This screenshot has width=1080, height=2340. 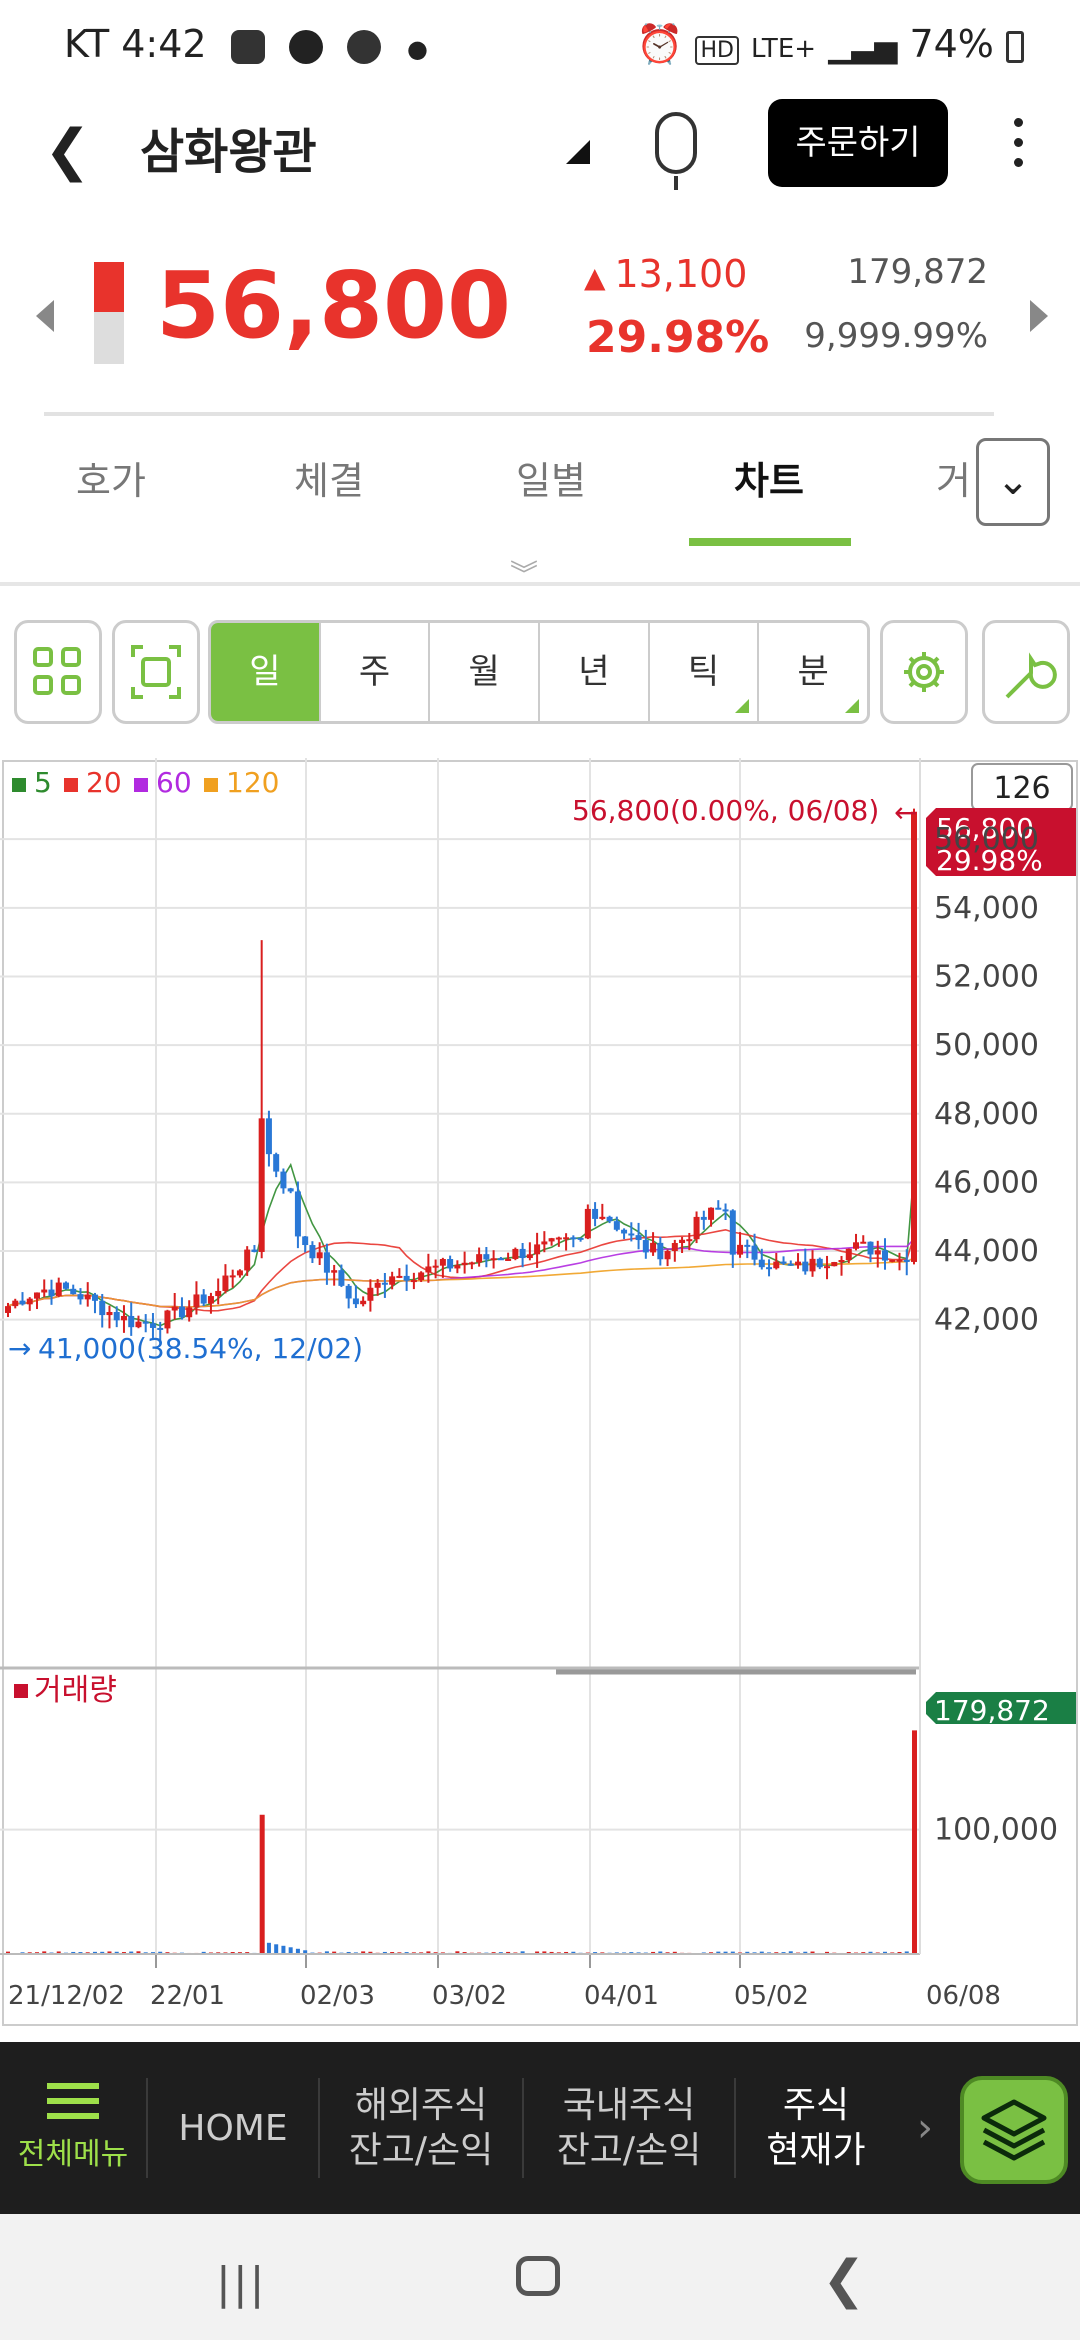 What do you see at coordinates (986, 1182) in the screenshot?
I see `price-tick-label: 46,000` at bounding box center [986, 1182].